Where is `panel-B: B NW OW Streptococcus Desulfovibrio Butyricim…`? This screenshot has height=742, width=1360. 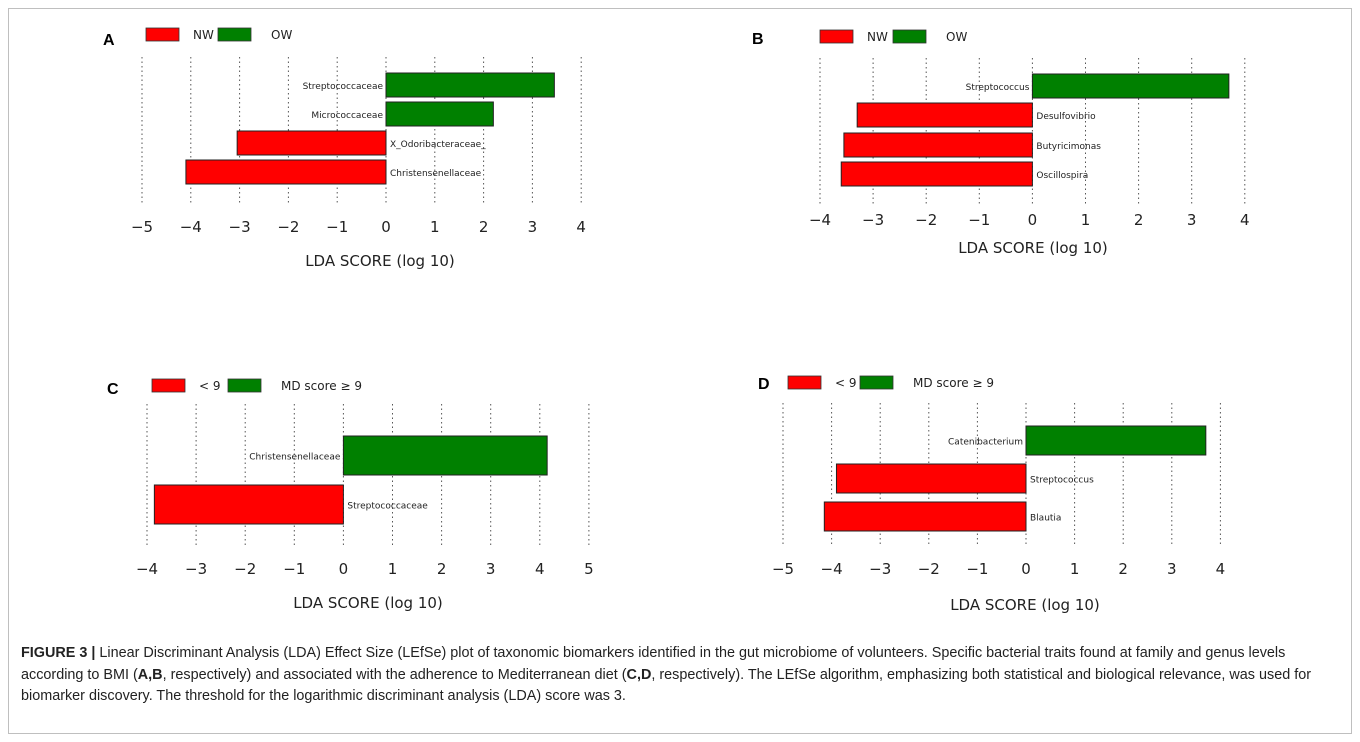
panel-B: B NW OW Streptococcus Desulfovibrio Butyricim… is located at coordinates (1001, 143).